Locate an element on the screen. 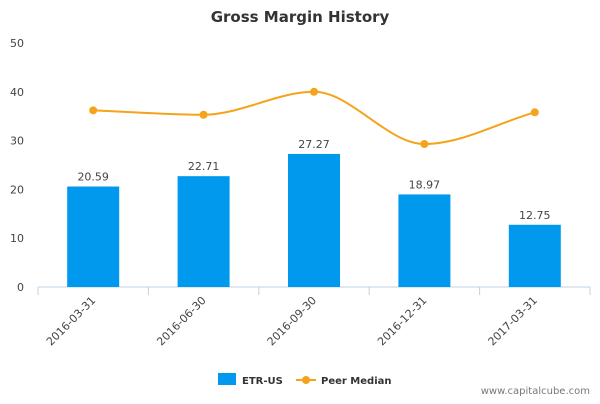 This screenshot has width=600, height=404. x-tick-label-2016-03-31: 2016-03-31 is located at coordinates (71, 321).